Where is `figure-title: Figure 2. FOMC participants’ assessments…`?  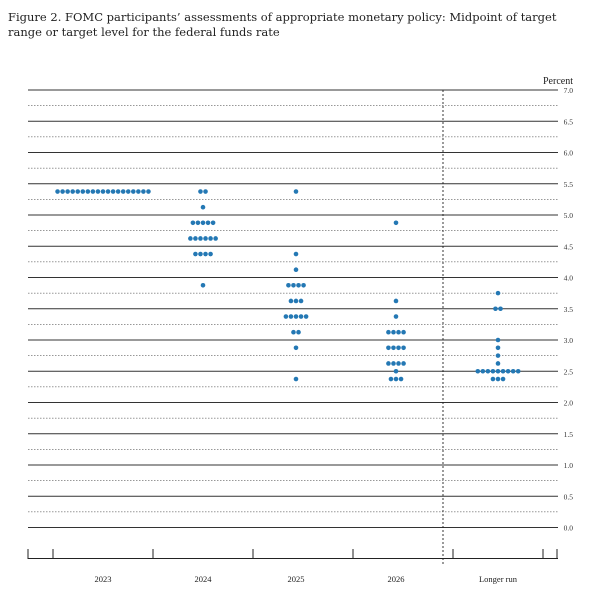 figure-title: Figure 2. FOMC participants’ assessments… is located at coordinates (282, 24).